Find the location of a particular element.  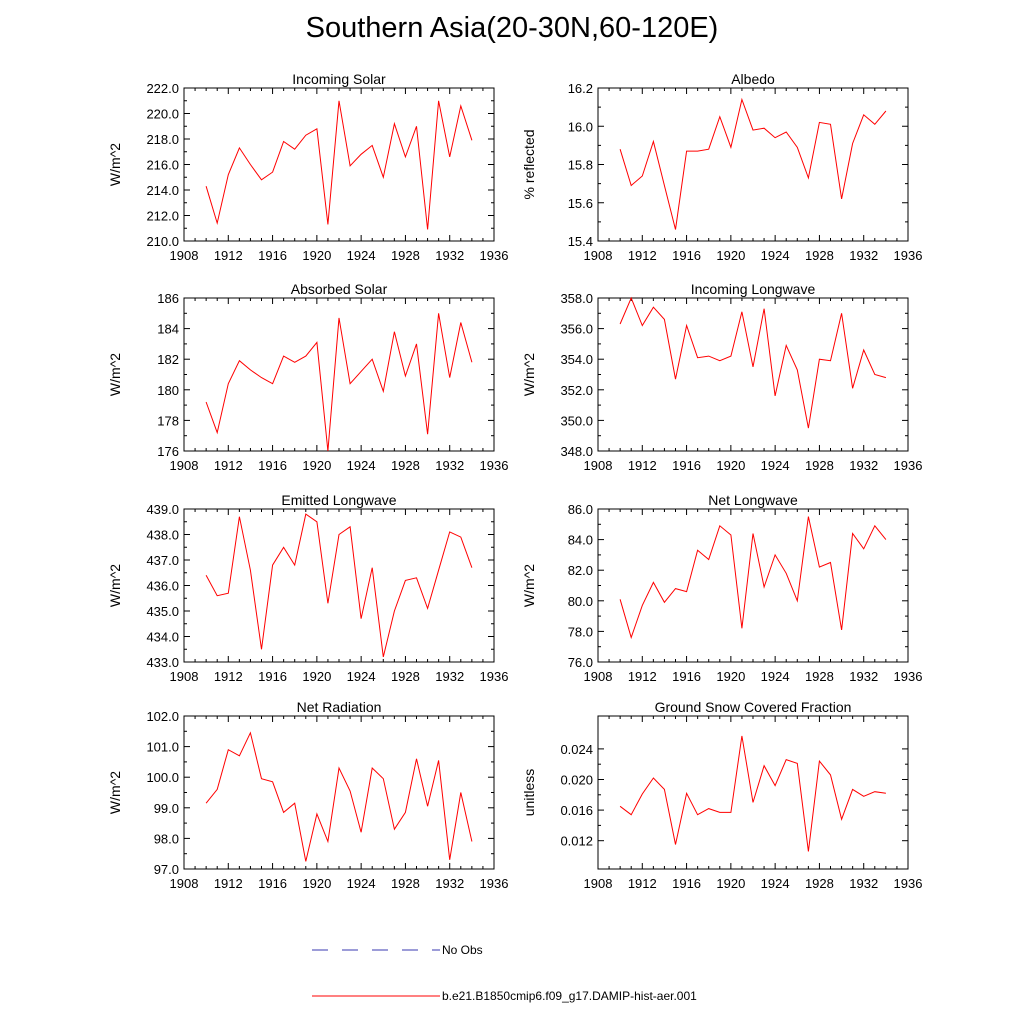

y-tick-label: 180 is located at coordinates (168, 390).